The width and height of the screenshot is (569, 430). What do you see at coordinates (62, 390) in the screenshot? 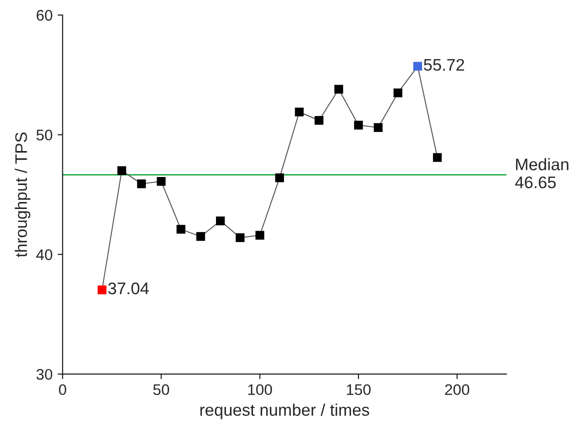
I see `x-tick-label: 0` at bounding box center [62, 390].